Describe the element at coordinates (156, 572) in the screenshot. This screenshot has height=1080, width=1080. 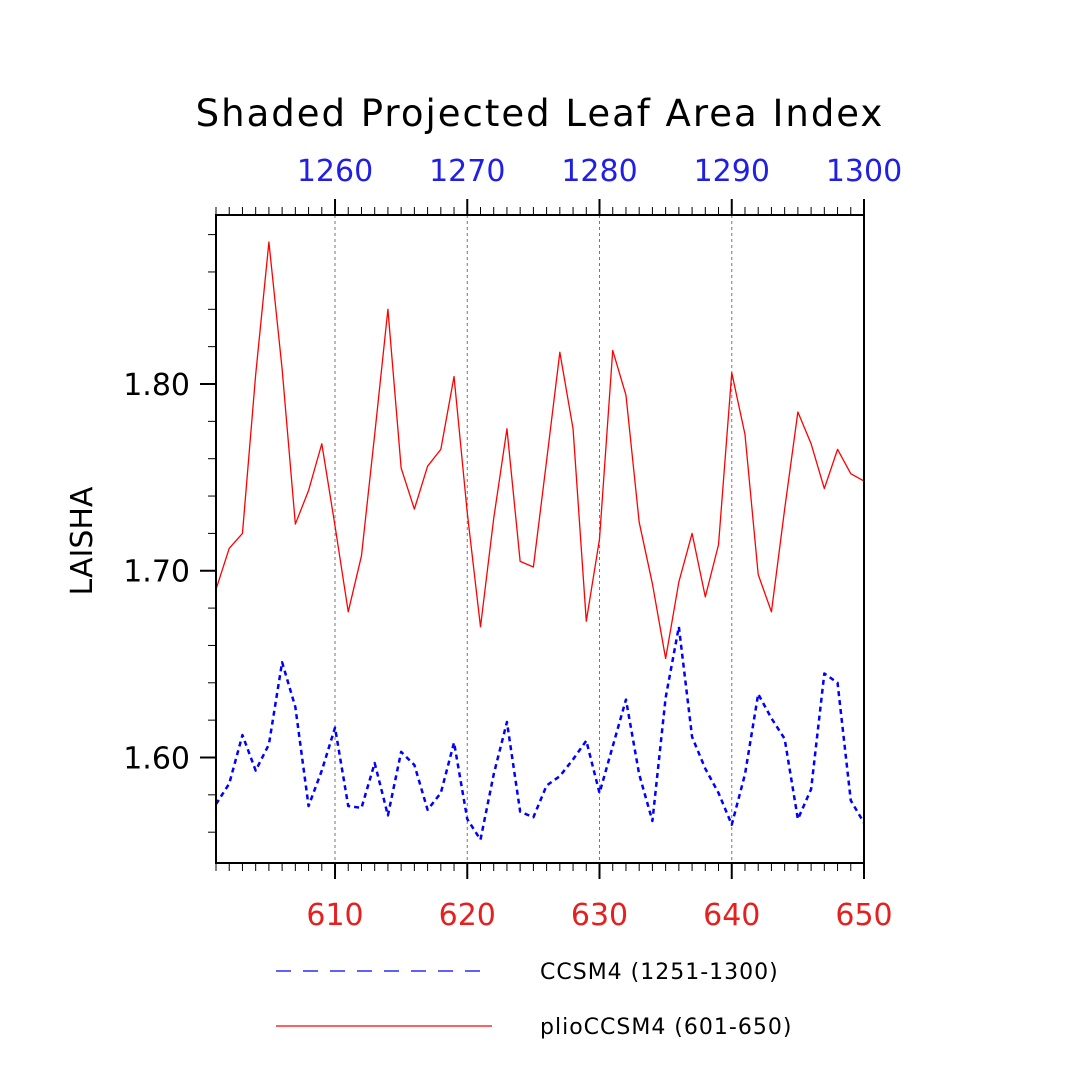
I see `y-tick-label: 1.70` at that location.